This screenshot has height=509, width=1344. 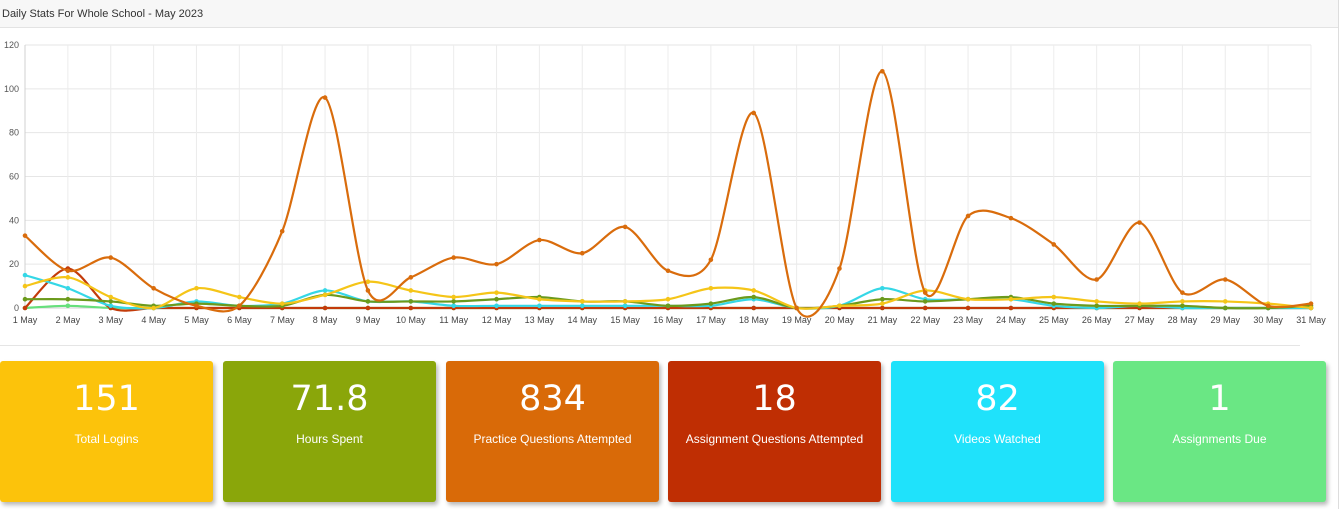 I want to click on y-tick-label: 20, so click(x=14, y=264).